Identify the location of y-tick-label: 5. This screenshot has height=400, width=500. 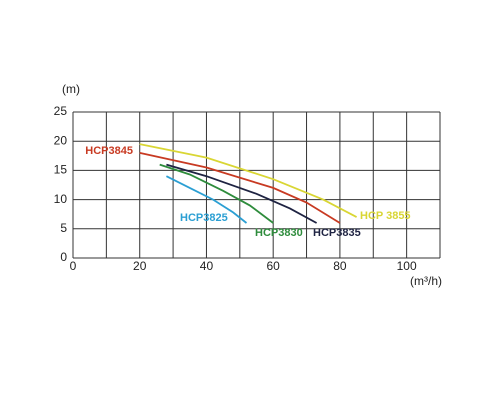
(63, 228).